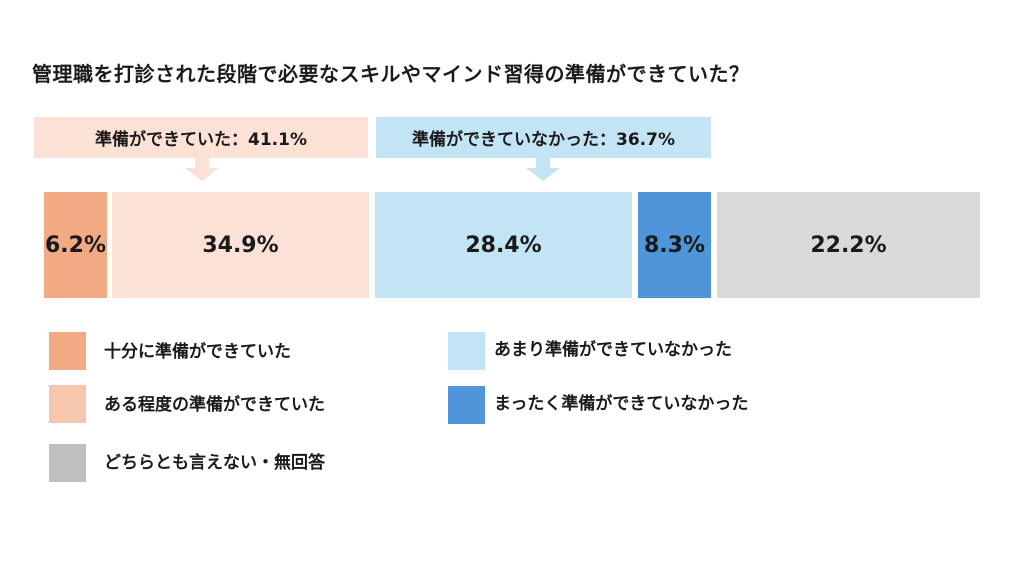 The width and height of the screenshot is (1024, 576). What do you see at coordinates (503, 245) in the screenshot?
I see `bar-segment-not-very-prepared: 28.4%` at bounding box center [503, 245].